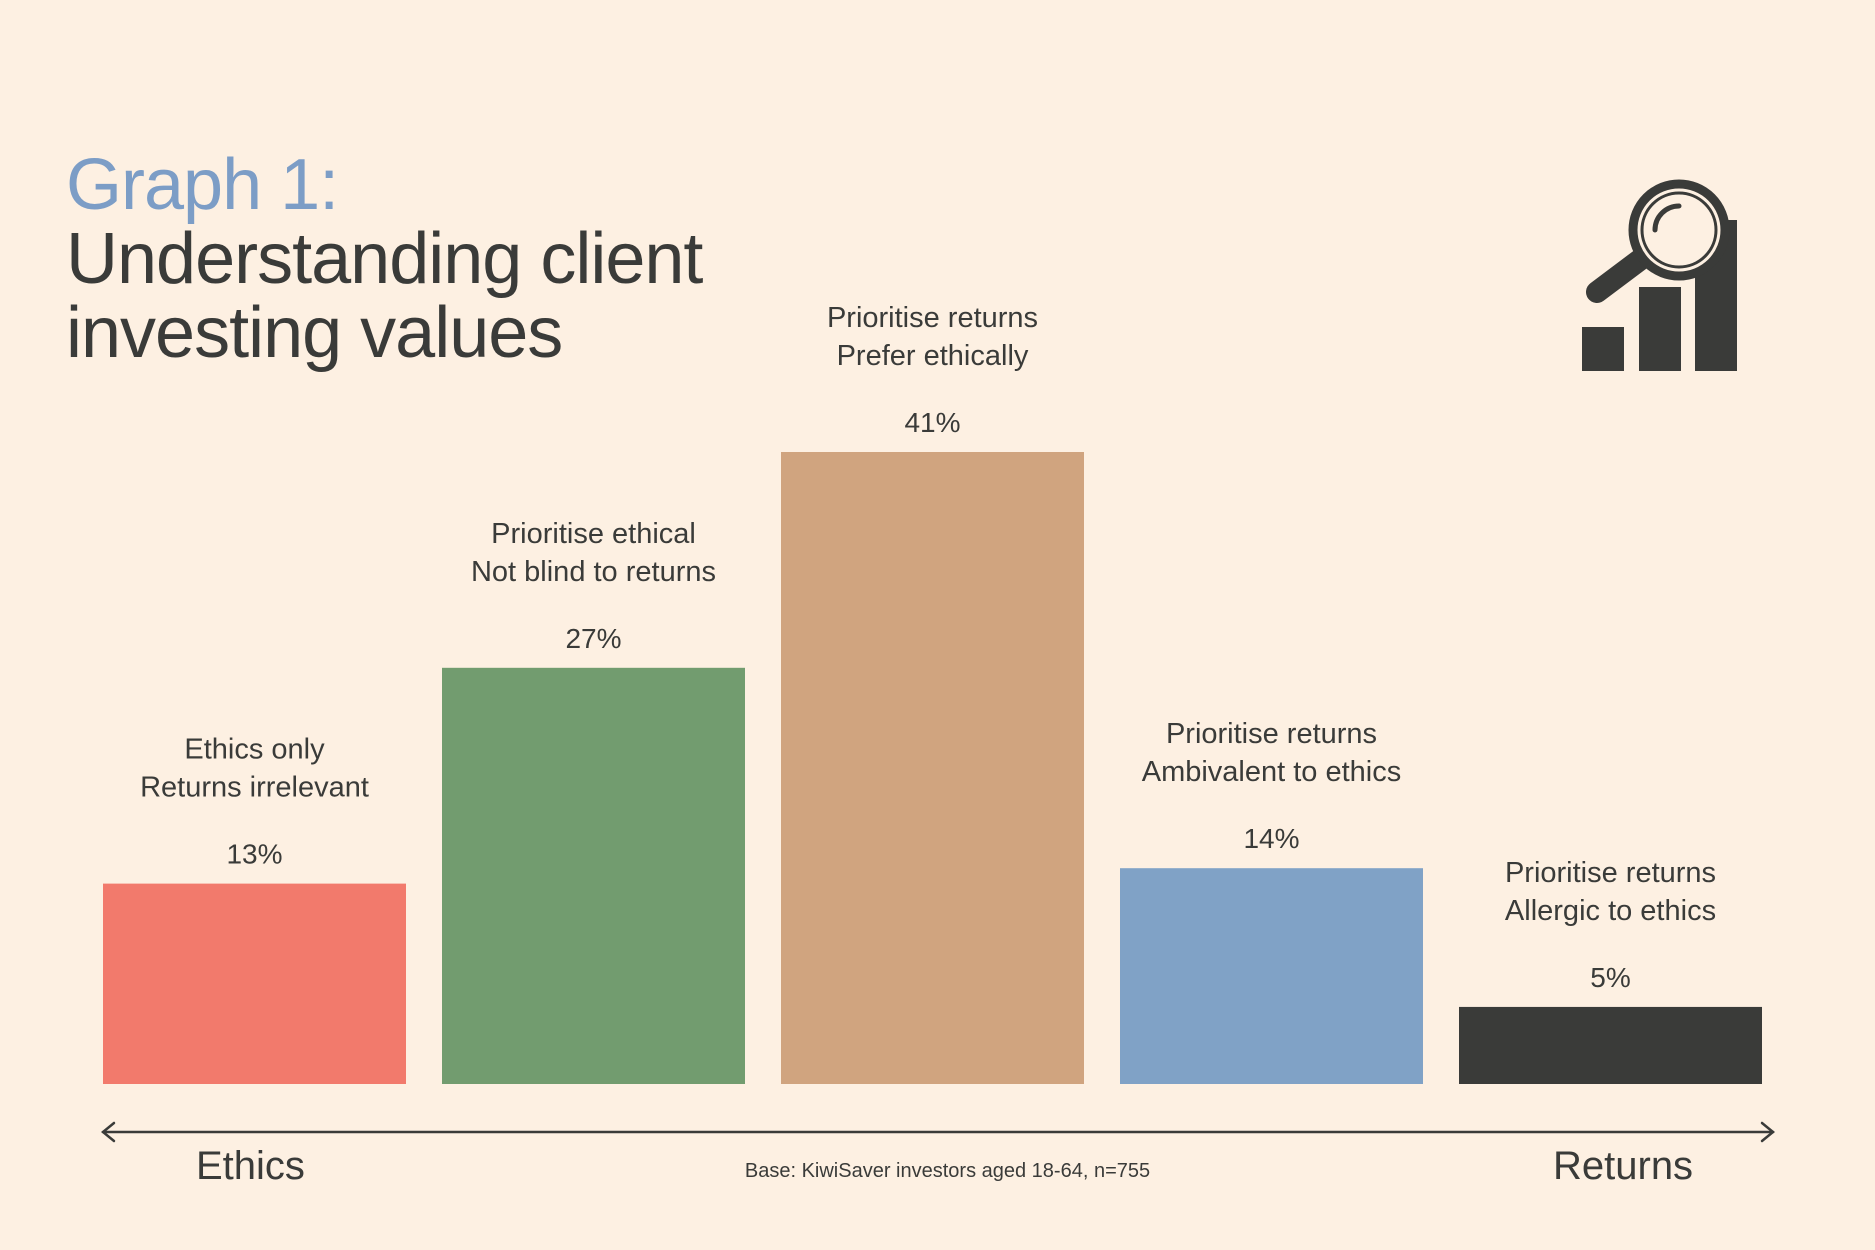 This screenshot has width=1875, height=1250. I want to click on category-label-1-line-2: Returns irrelevant, so click(254, 788).